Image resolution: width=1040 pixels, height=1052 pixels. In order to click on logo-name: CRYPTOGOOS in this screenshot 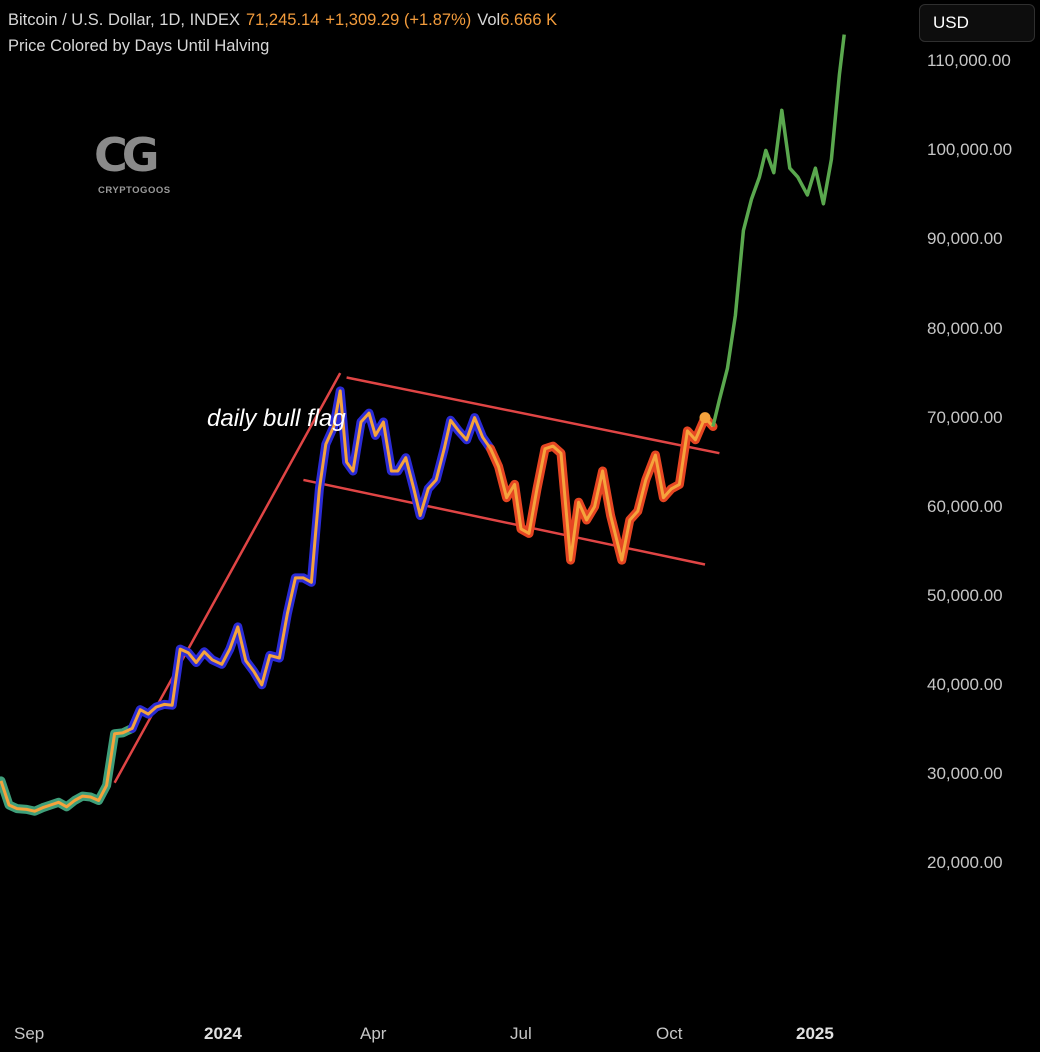, I will do `click(134, 190)`.